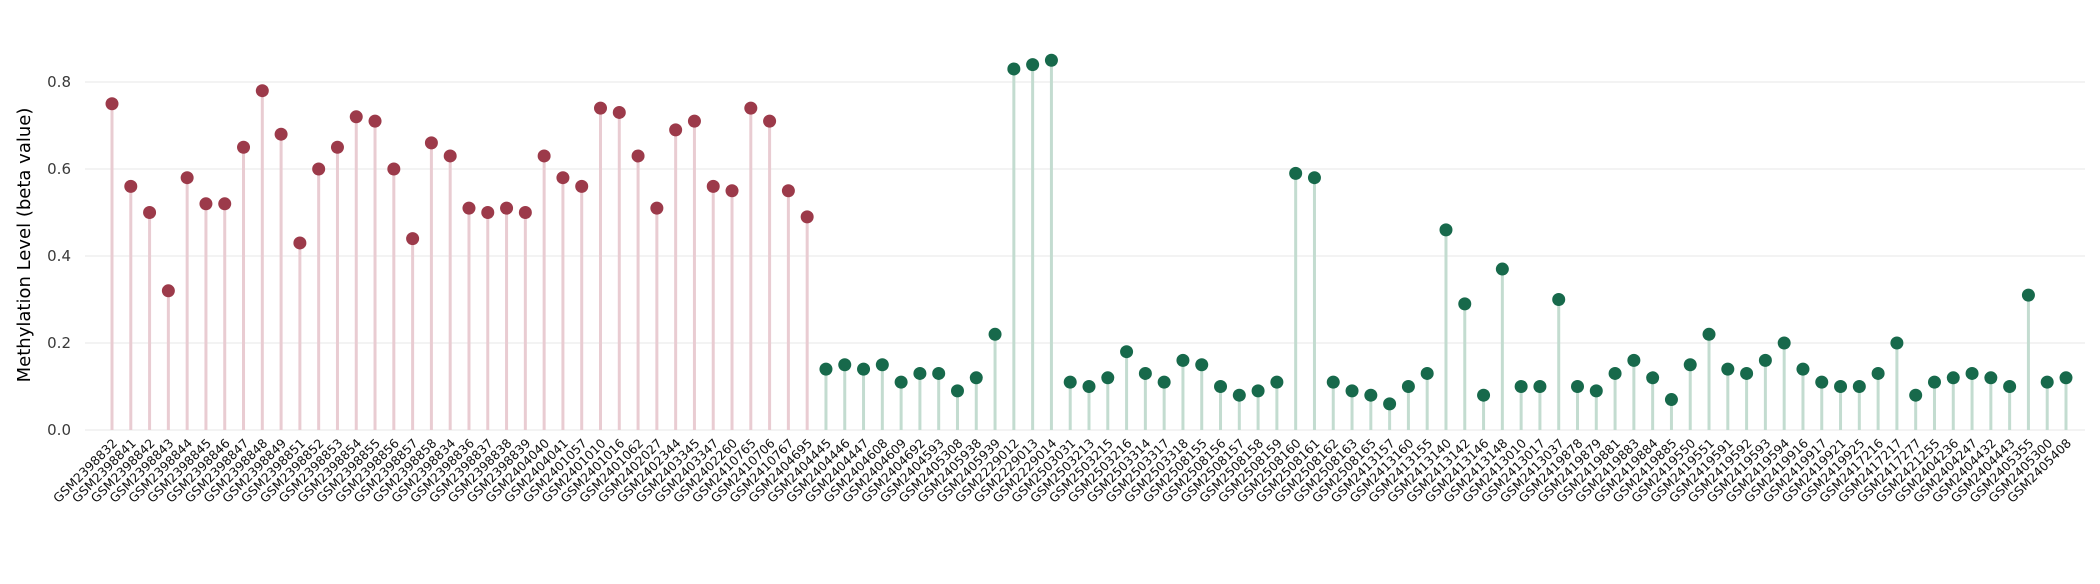 This screenshot has width=2100, height=584. What do you see at coordinates (59, 343) in the screenshot?
I see `y-tick-label: 0.2` at bounding box center [59, 343].